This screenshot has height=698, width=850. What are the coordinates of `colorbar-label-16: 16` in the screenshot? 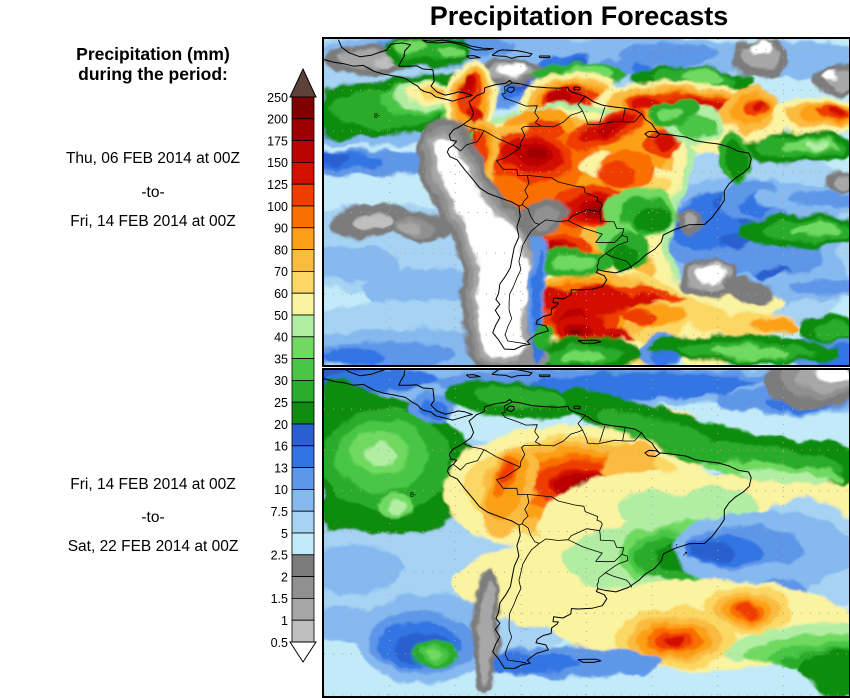 It's located at (281, 447).